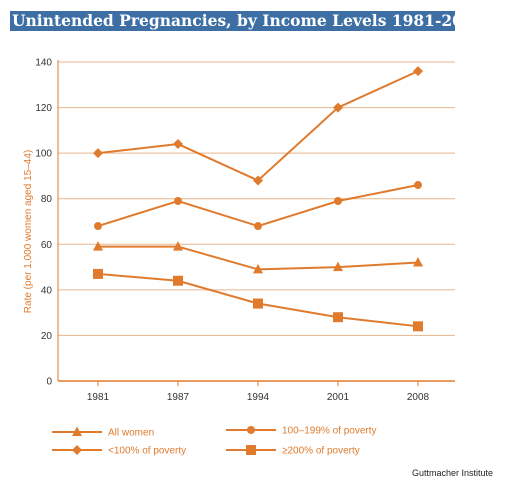 The image size is (505, 483). Describe the element at coordinates (338, 397) in the screenshot. I see `x-tick-label: 2001` at that location.